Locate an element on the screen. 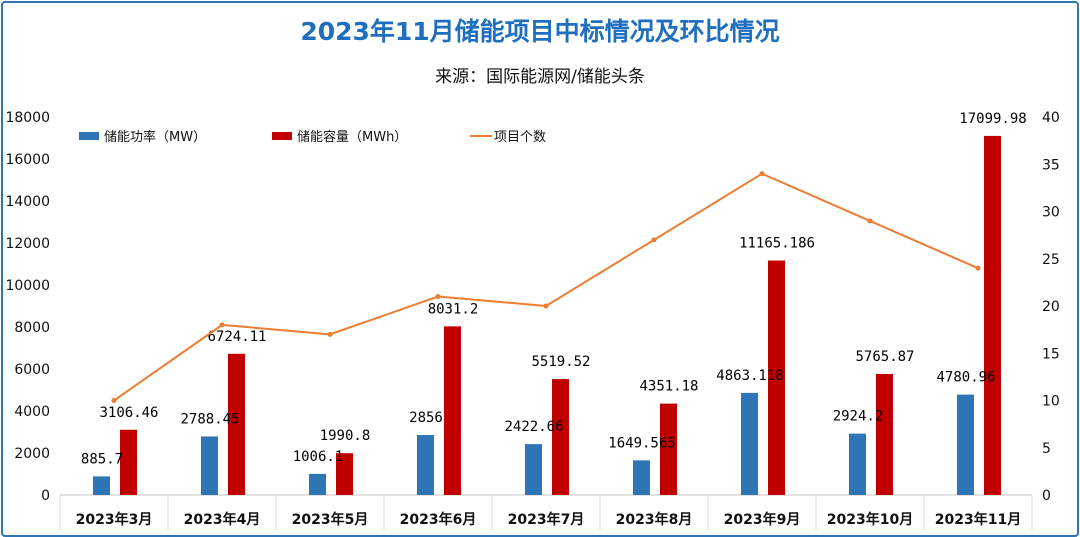 The width and height of the screenshot is (1080, 537). data-label-power: 1649.565 is located at coordinates (641, 443).